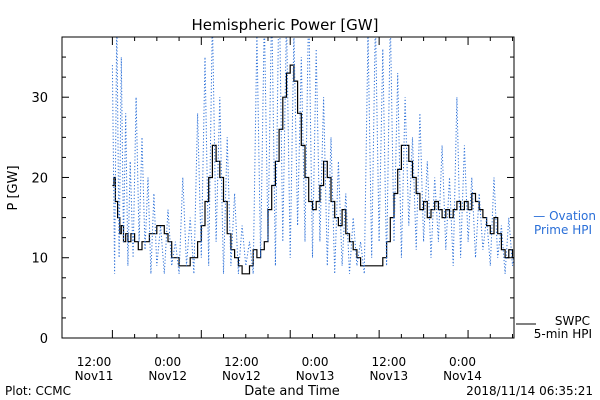 This screenshot has height=400, width=600. What do you see at coordinates (44, 339) in the screenshot?
I see `y-tick-label: 0` at bounding box center [44, 339].